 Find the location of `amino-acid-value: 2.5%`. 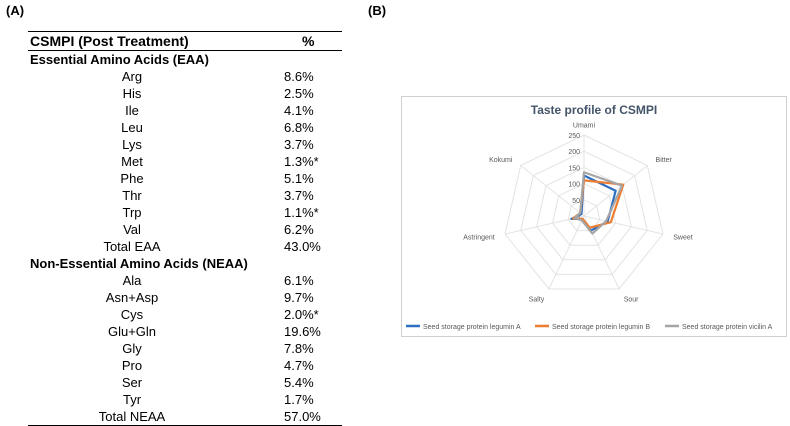

amino-acid-value: 2.5% is located at coordinates (299, 93).